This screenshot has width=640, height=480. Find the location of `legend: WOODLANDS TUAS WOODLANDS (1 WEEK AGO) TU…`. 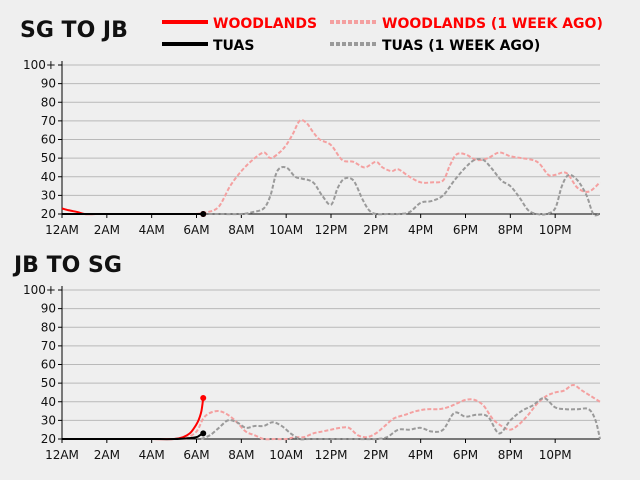

legend: WOODLANDS TUAS WOODLANDS (1 WEEK AGO) TU… is located at coordinates (382, 35).